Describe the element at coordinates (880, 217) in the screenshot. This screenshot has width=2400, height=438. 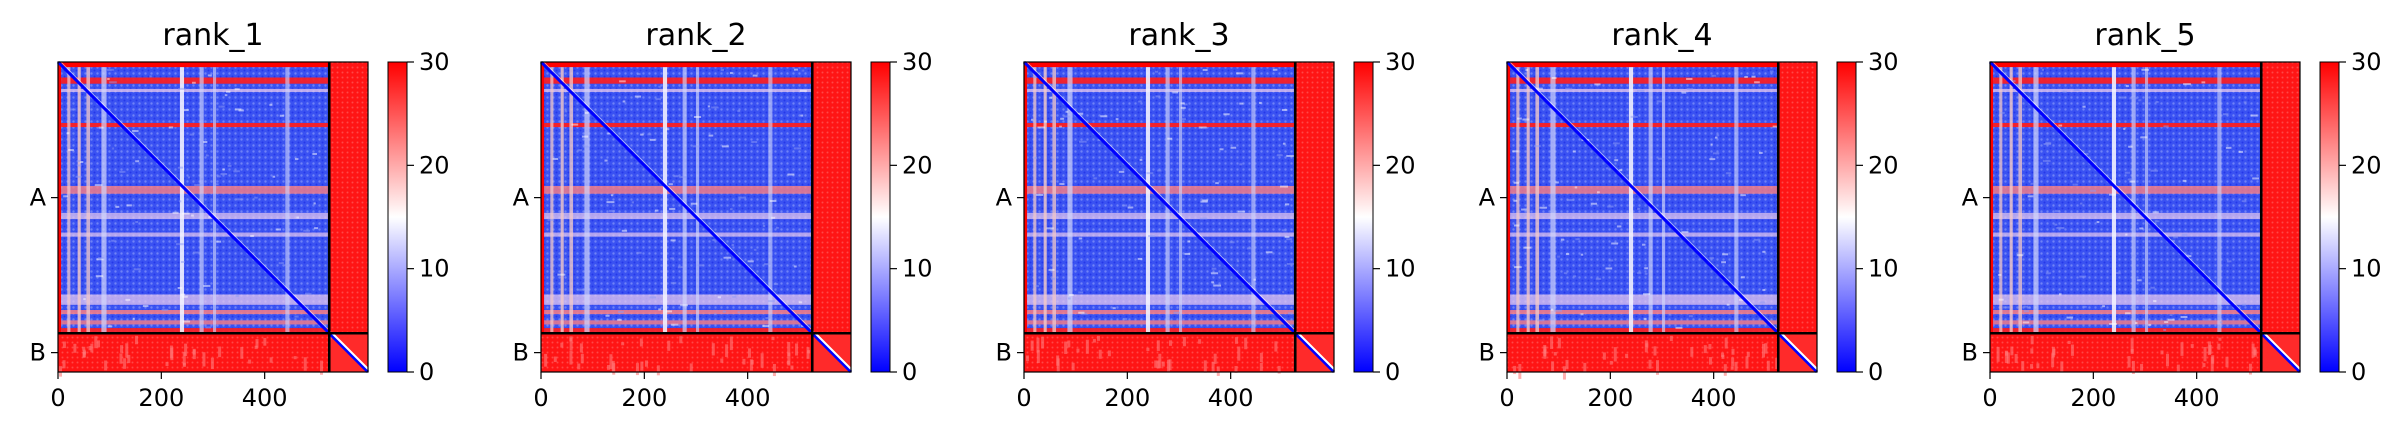
I see `colorbar-frame` at that location.